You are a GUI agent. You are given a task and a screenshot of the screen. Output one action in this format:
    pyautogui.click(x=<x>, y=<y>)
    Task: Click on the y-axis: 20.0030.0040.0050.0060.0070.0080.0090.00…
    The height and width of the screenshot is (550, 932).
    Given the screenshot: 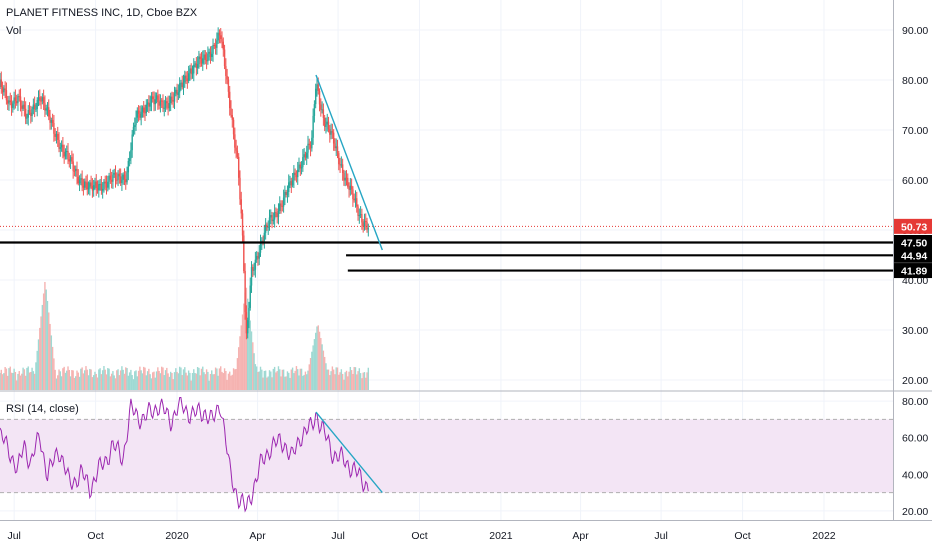 What is the action you would take?
    pyautogui.click(x=915, y=271)
    